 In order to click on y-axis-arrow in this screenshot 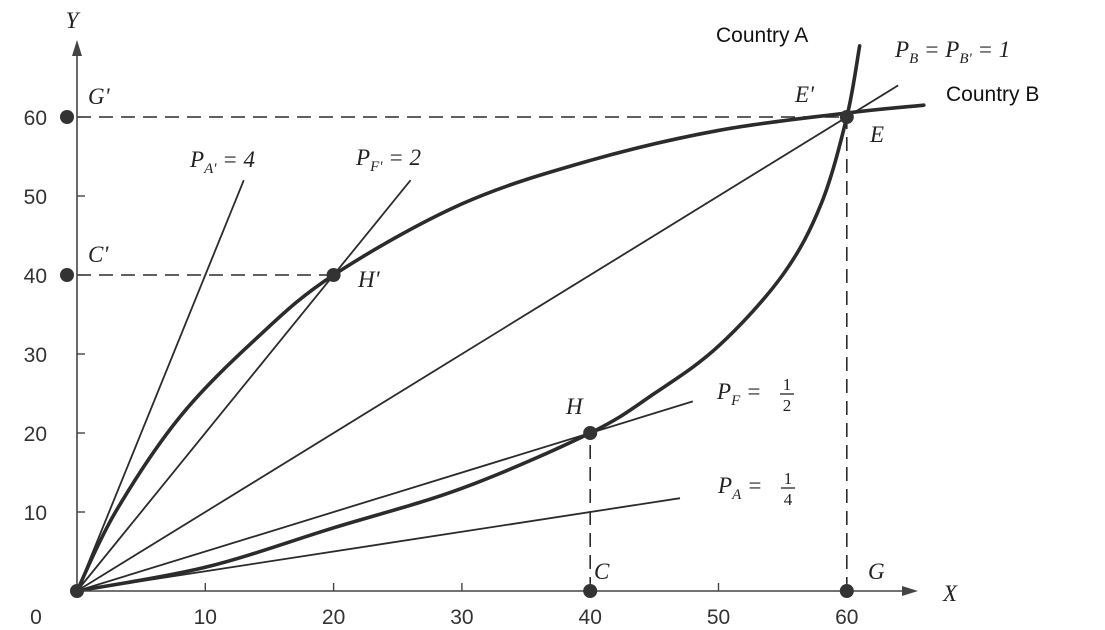, I will do `click(77, 48)`.